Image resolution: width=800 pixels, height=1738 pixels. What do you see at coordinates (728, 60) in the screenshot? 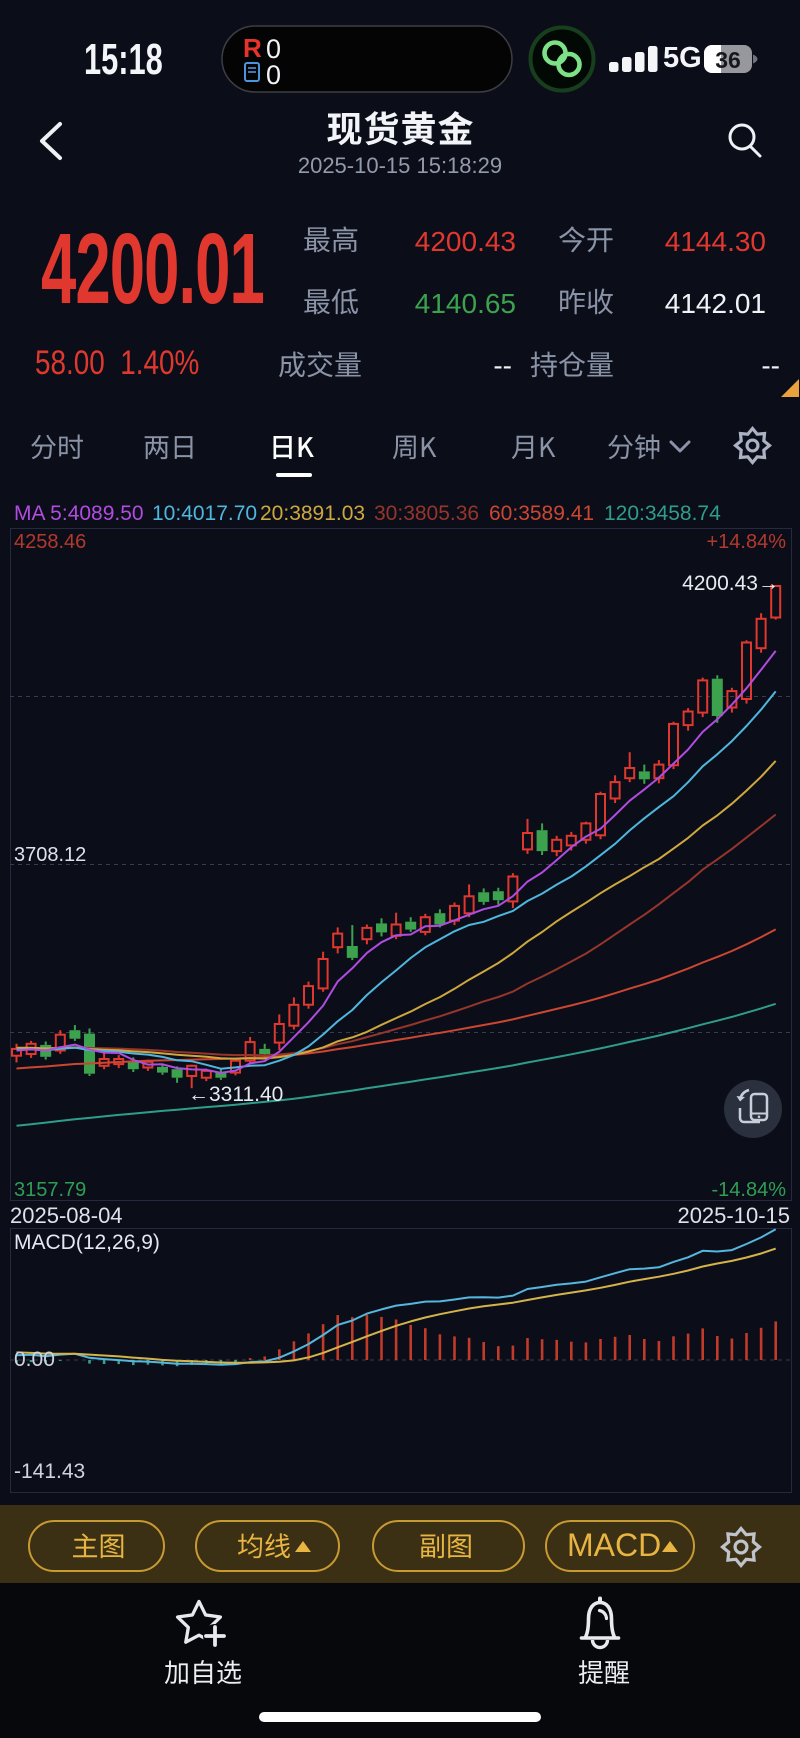
I see `svg-text: 36` at bounding box center [728, 60].